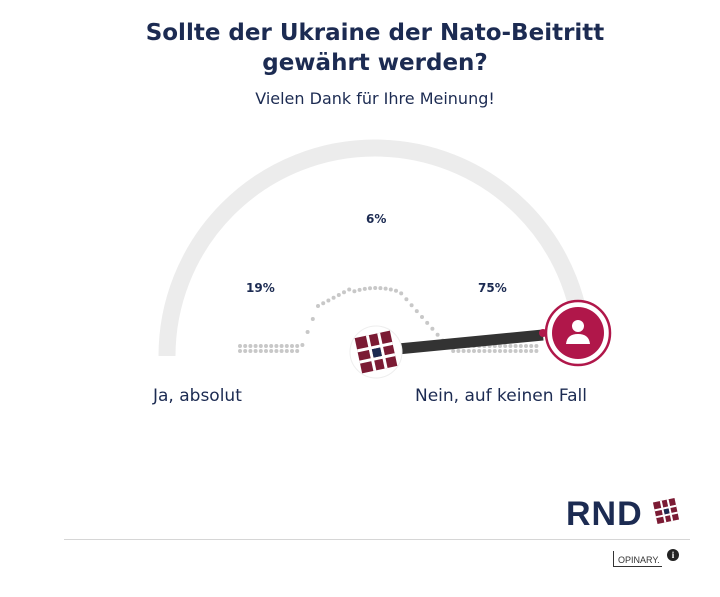  What do you see at coordinates (375, 63) in the screenshot?
I see `poll-title-line-2: gewährt werden?` at bounding box center [375, 63].